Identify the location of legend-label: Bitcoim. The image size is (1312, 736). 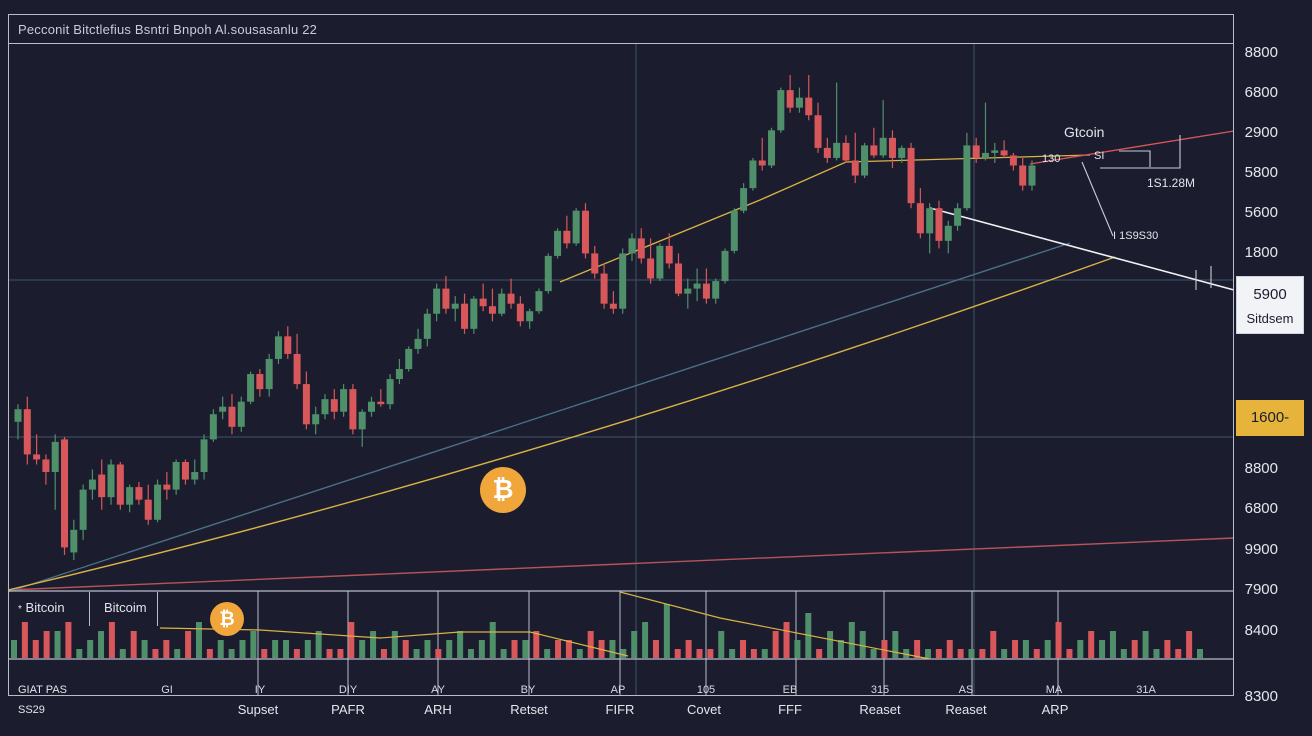
(125, 607).